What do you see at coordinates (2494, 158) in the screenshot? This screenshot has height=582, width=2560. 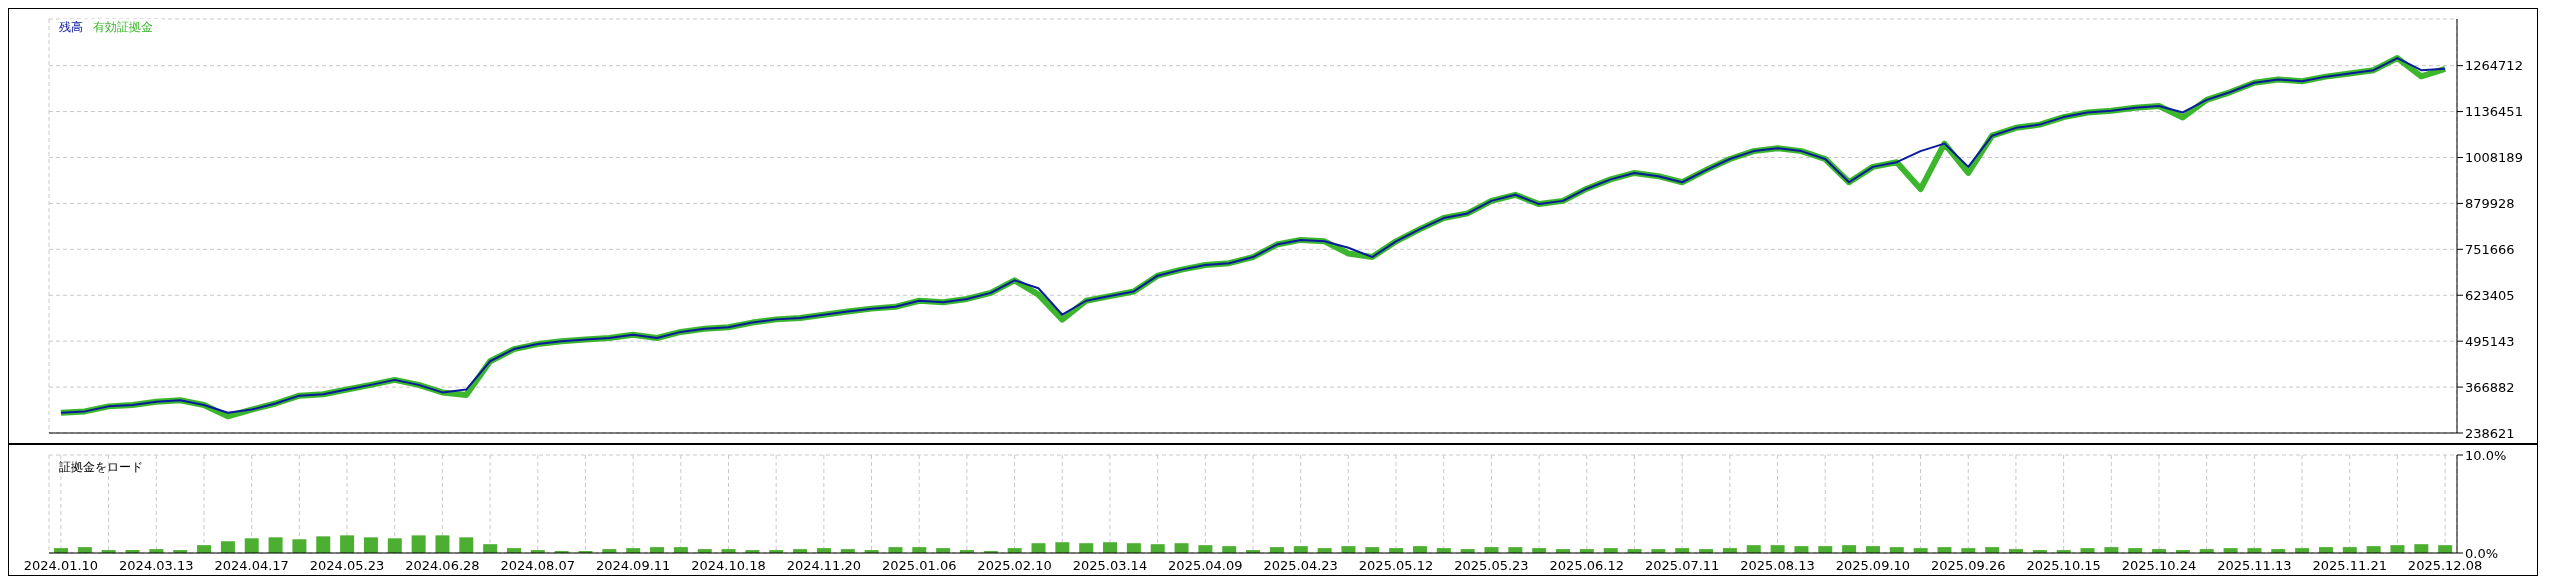 I see `y-tick-label: 1008189` at bounding box center [2494, 158].